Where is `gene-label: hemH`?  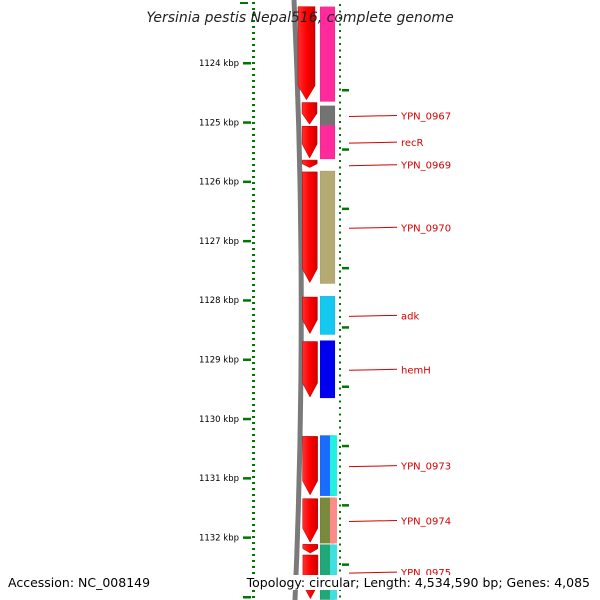
gene-label: hemH is located at coordinates (416, 370).